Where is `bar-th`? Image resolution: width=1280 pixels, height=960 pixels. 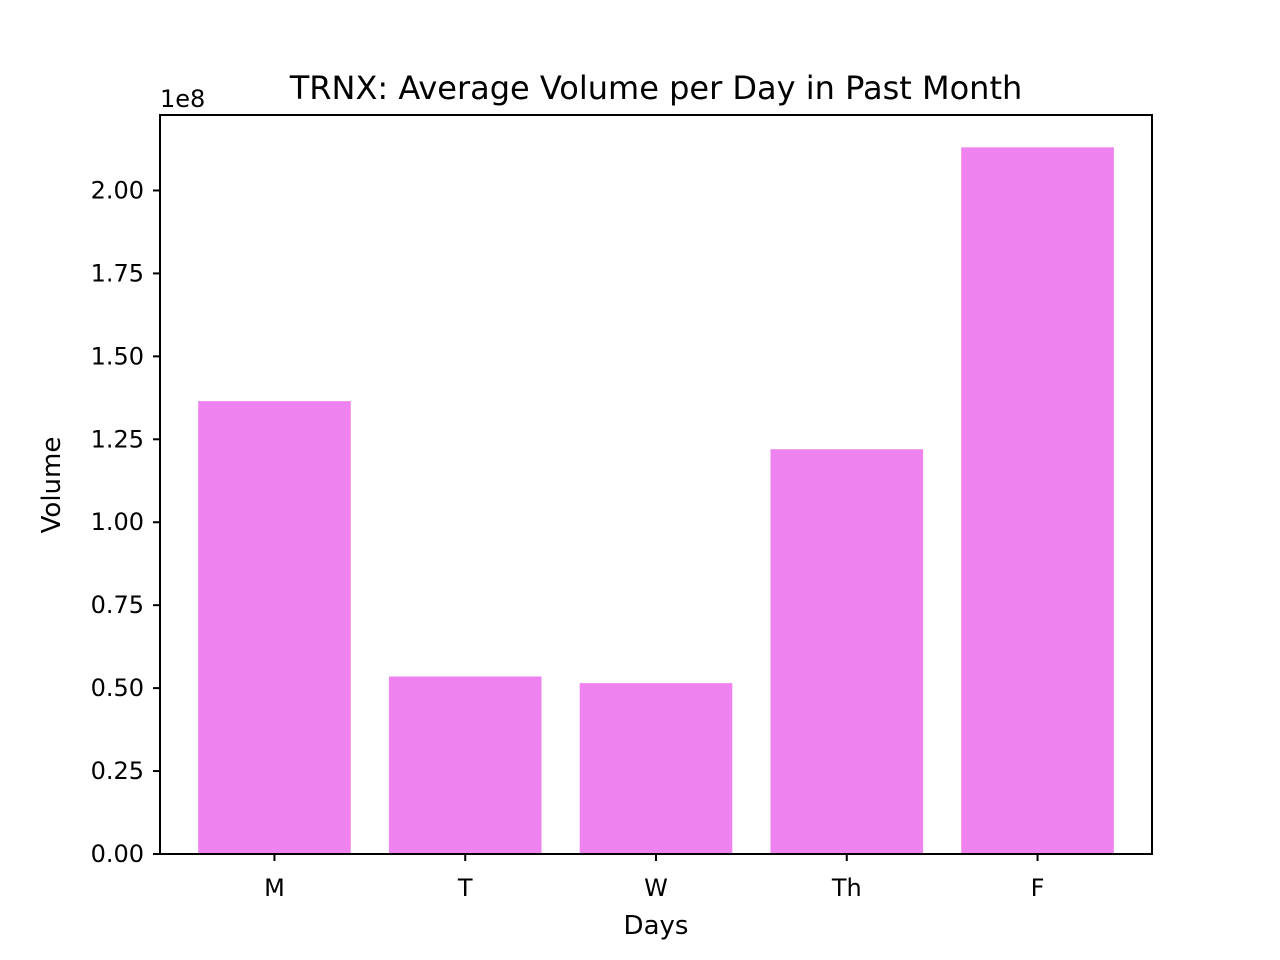
bar-th is located at coordinates (847, 651).